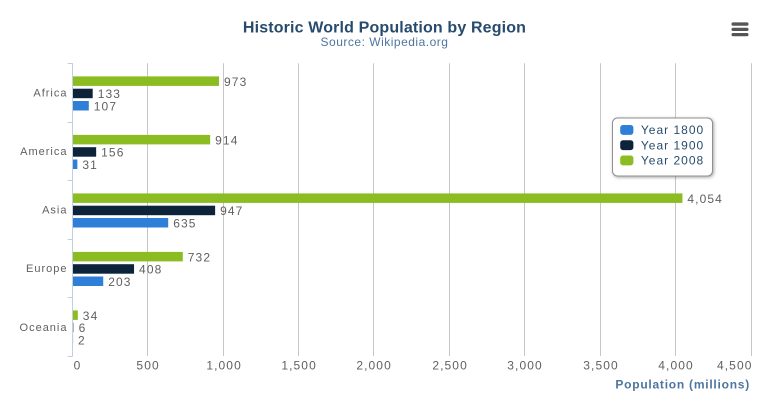 The image size is (769, 416). I want to click on svg-text: 914, so click(226, 140).